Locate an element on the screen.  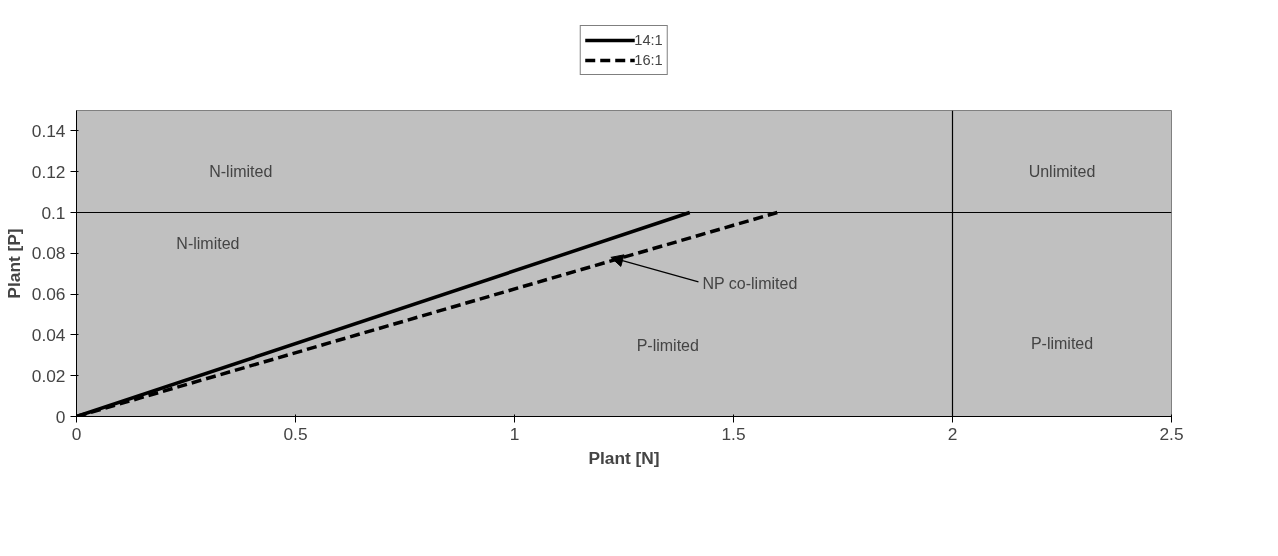
y-tick-label: 0.02 is located at coordinates (48, 375).